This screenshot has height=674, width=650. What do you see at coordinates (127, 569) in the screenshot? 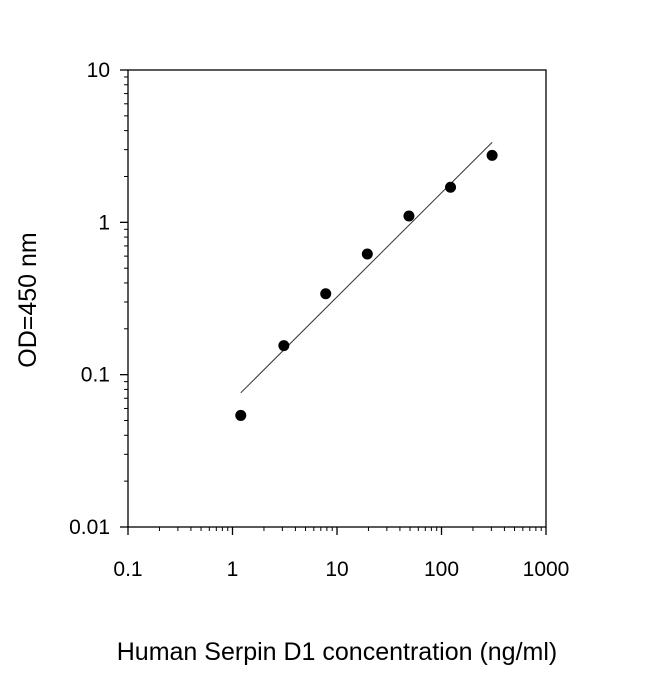
I see `x-tick-label: 0.1` at bounding box center [127, 569].